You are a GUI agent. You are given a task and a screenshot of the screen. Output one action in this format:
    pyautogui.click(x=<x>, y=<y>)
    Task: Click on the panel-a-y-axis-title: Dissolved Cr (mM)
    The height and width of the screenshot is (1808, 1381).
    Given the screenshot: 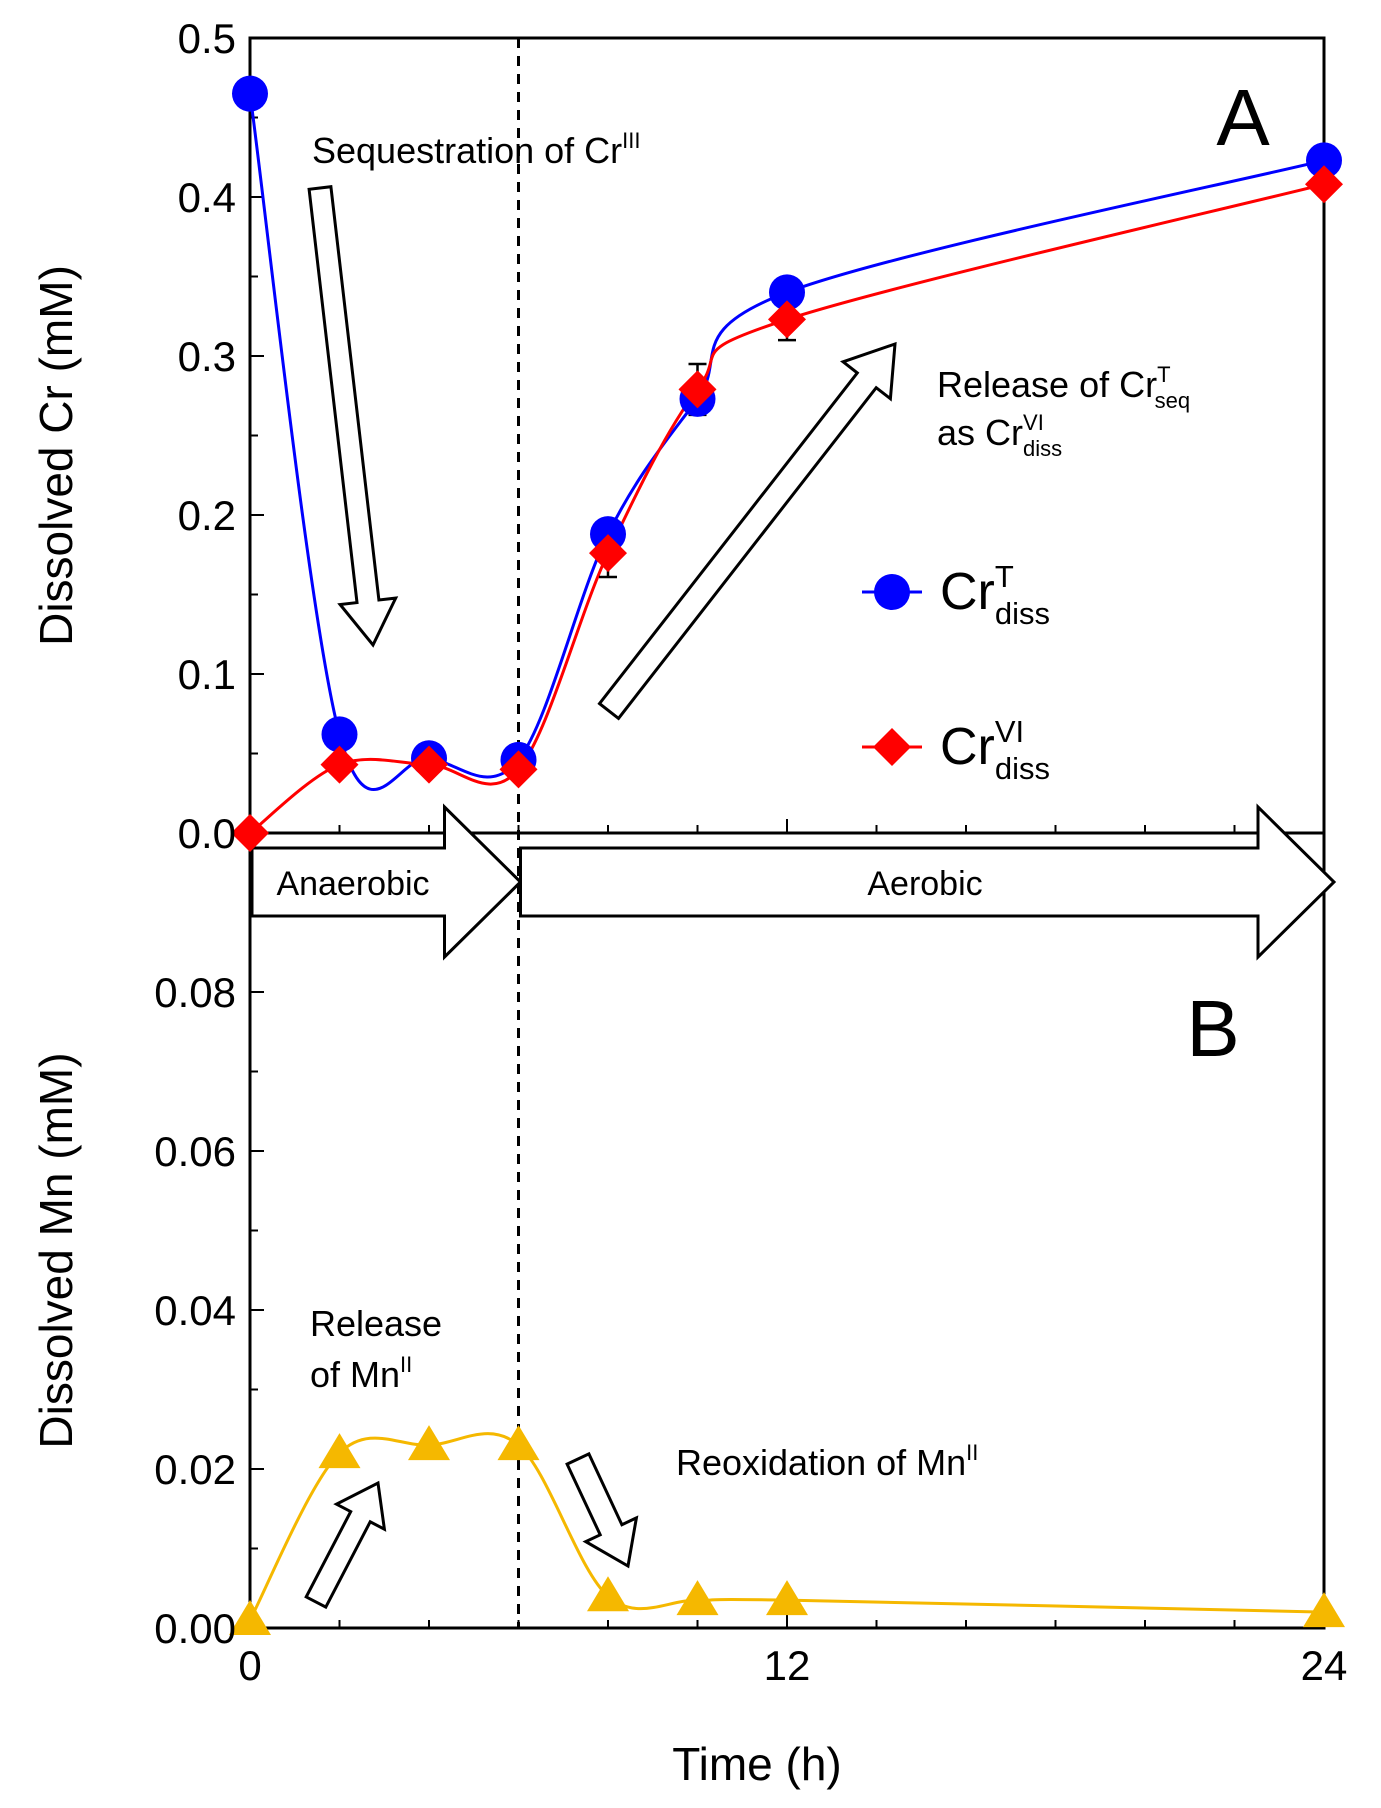 What is the action you would take?
    pyautogui.click(x=56, y=455)
    